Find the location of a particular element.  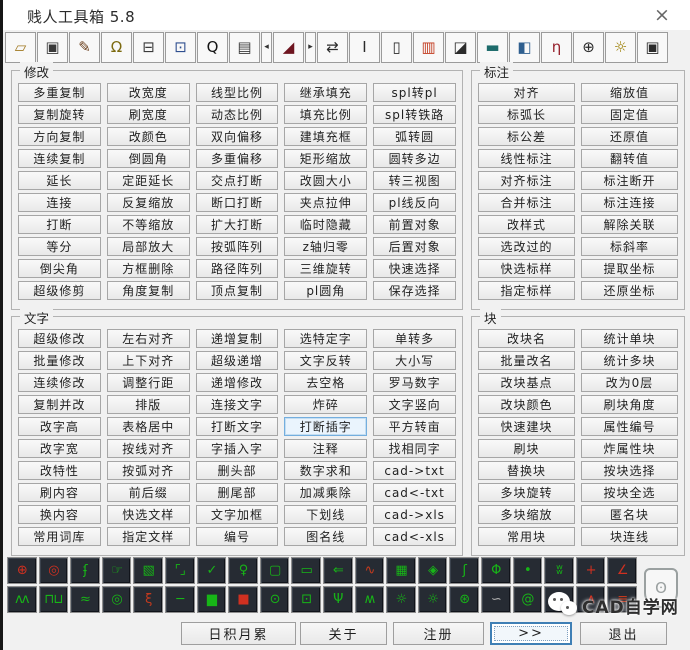

angle-icon-button: ∠ is located at coordinates (622, 570).